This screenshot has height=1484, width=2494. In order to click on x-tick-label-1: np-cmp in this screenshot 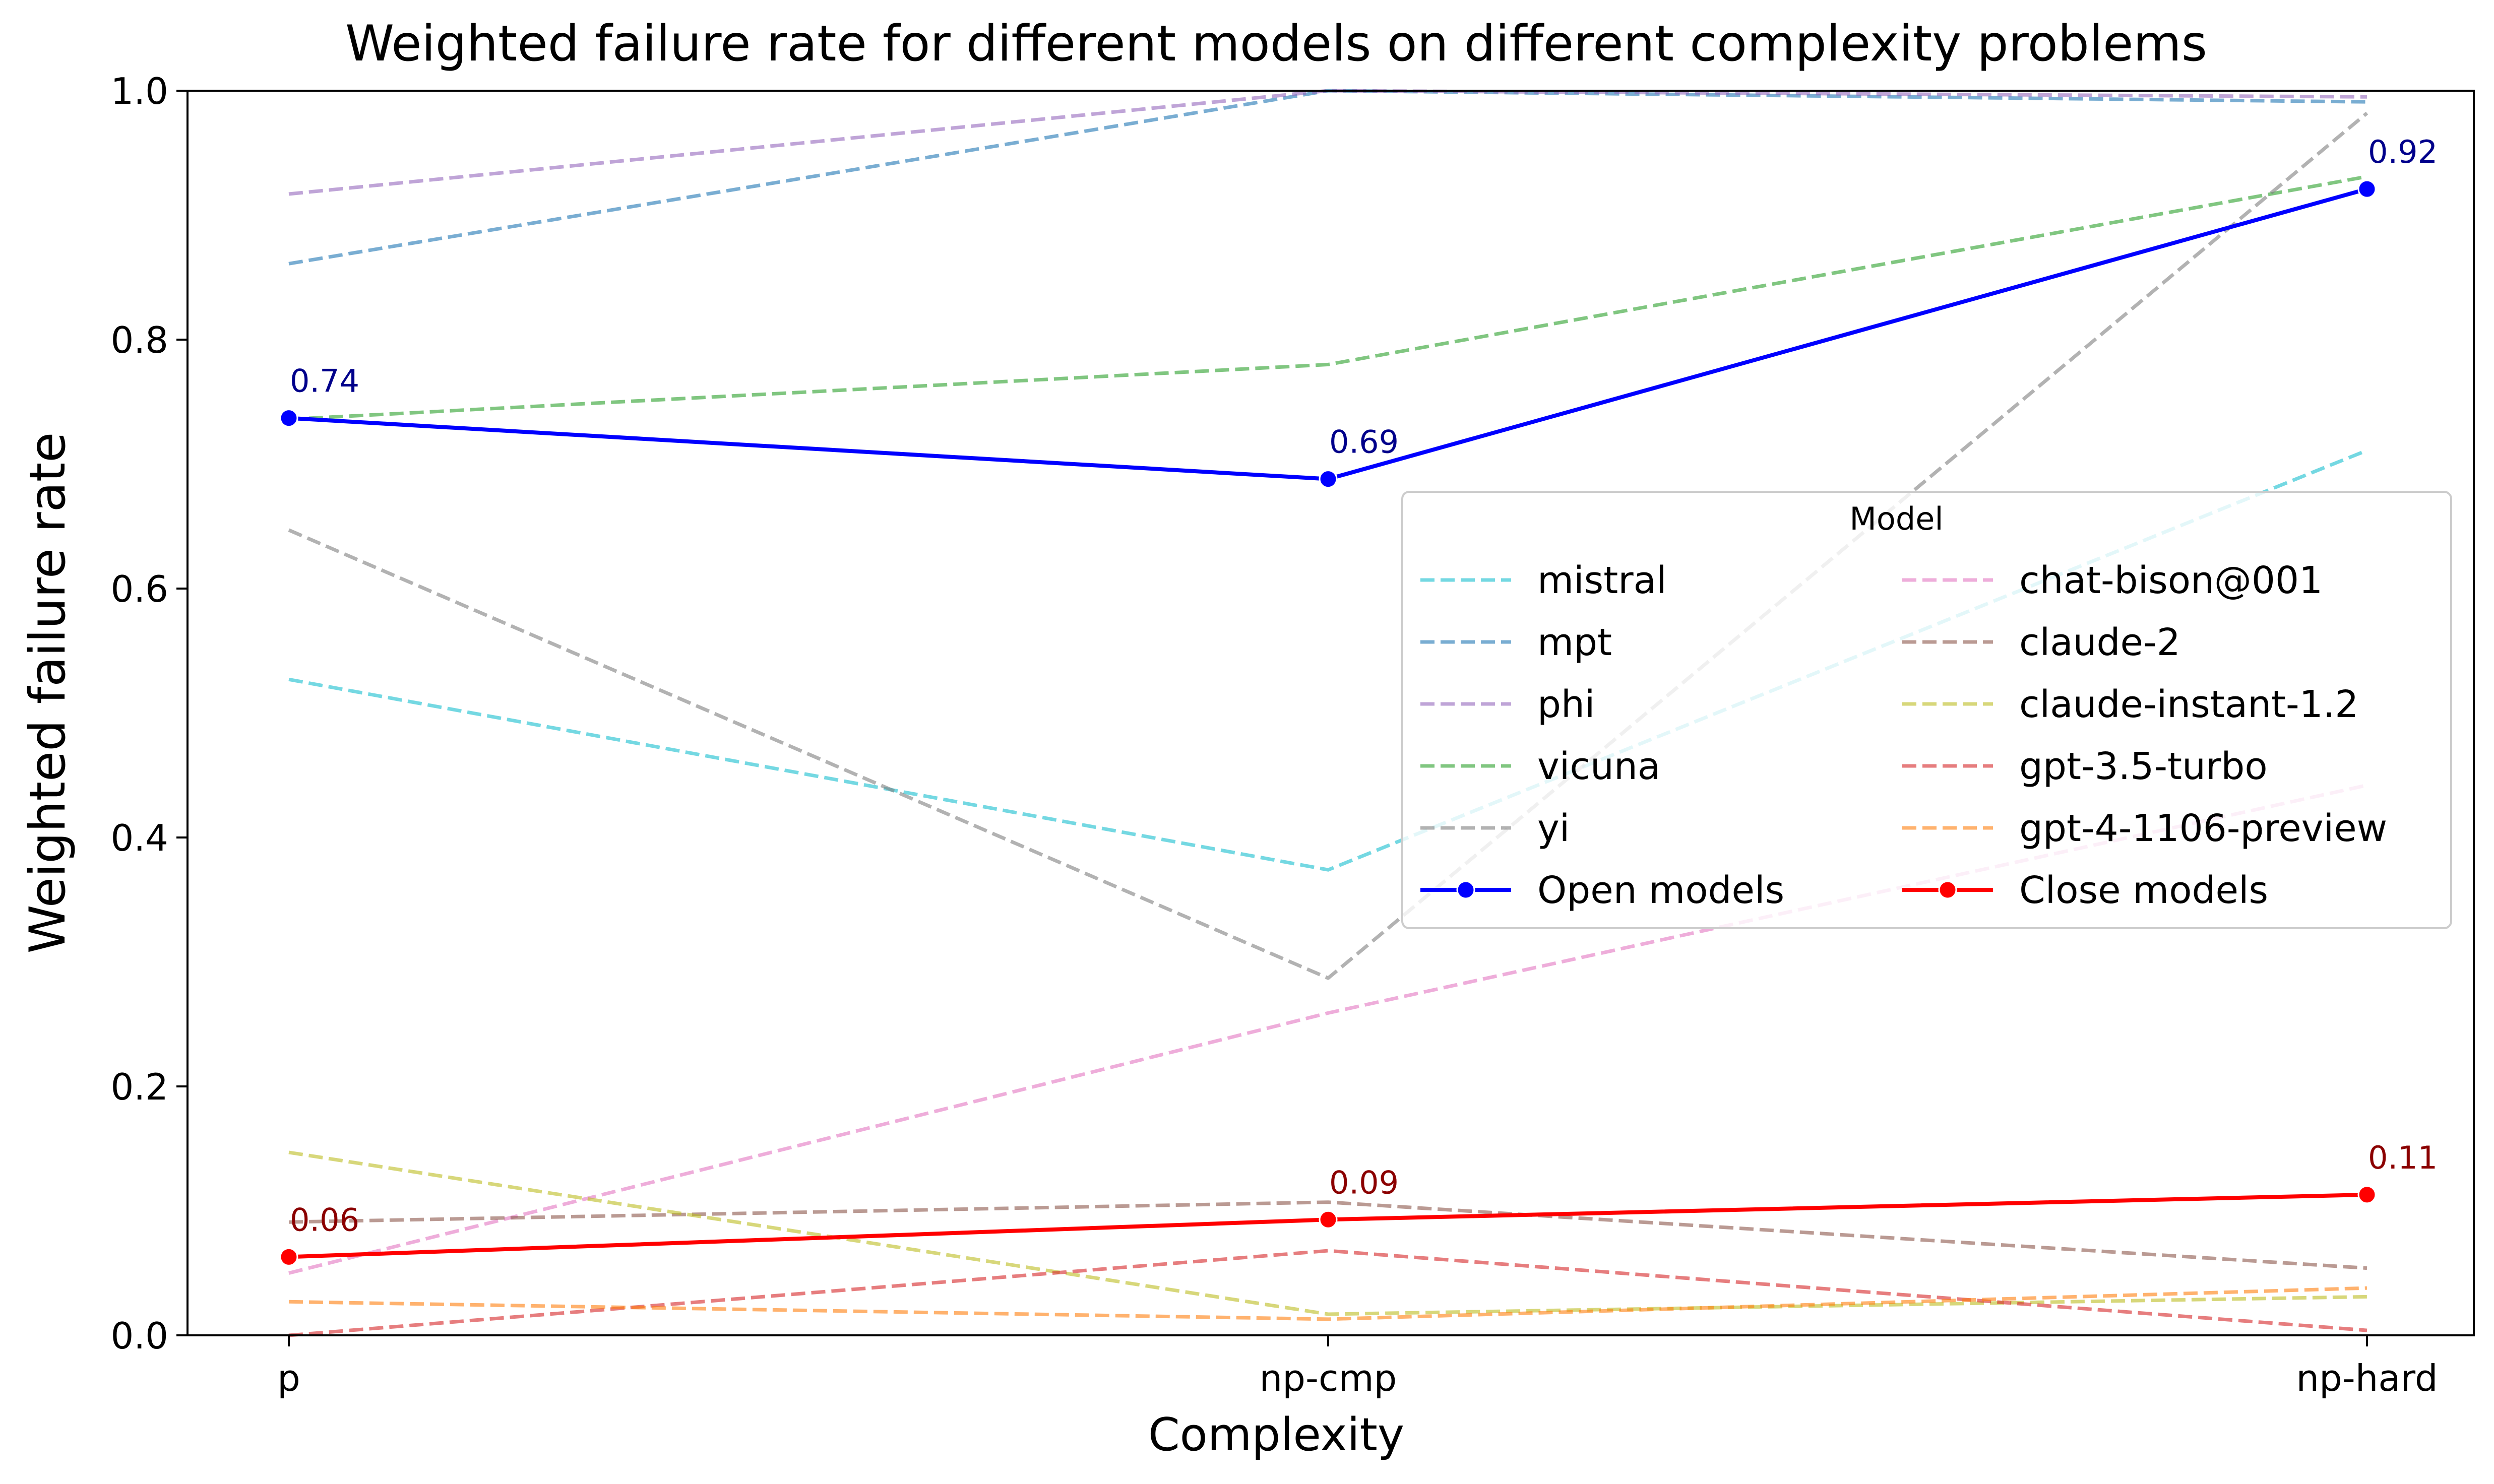, I will do `click(1328, 1378)`.